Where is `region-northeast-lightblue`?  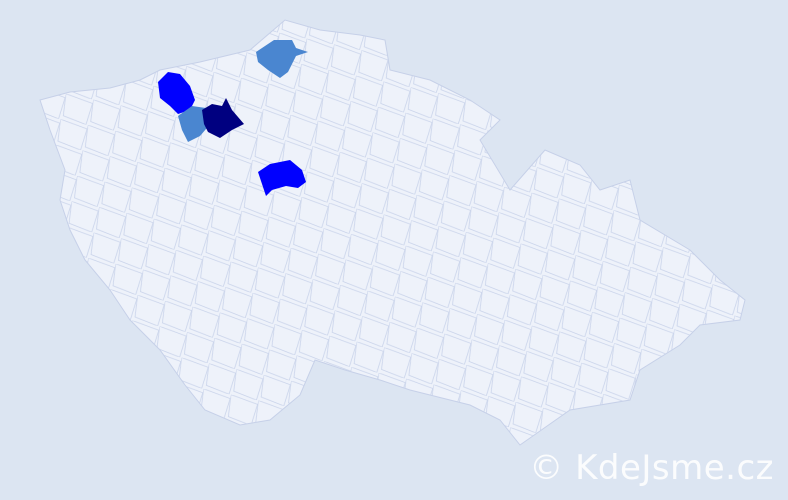
region-northeast-lightblue is located at coordinates (282, 59).